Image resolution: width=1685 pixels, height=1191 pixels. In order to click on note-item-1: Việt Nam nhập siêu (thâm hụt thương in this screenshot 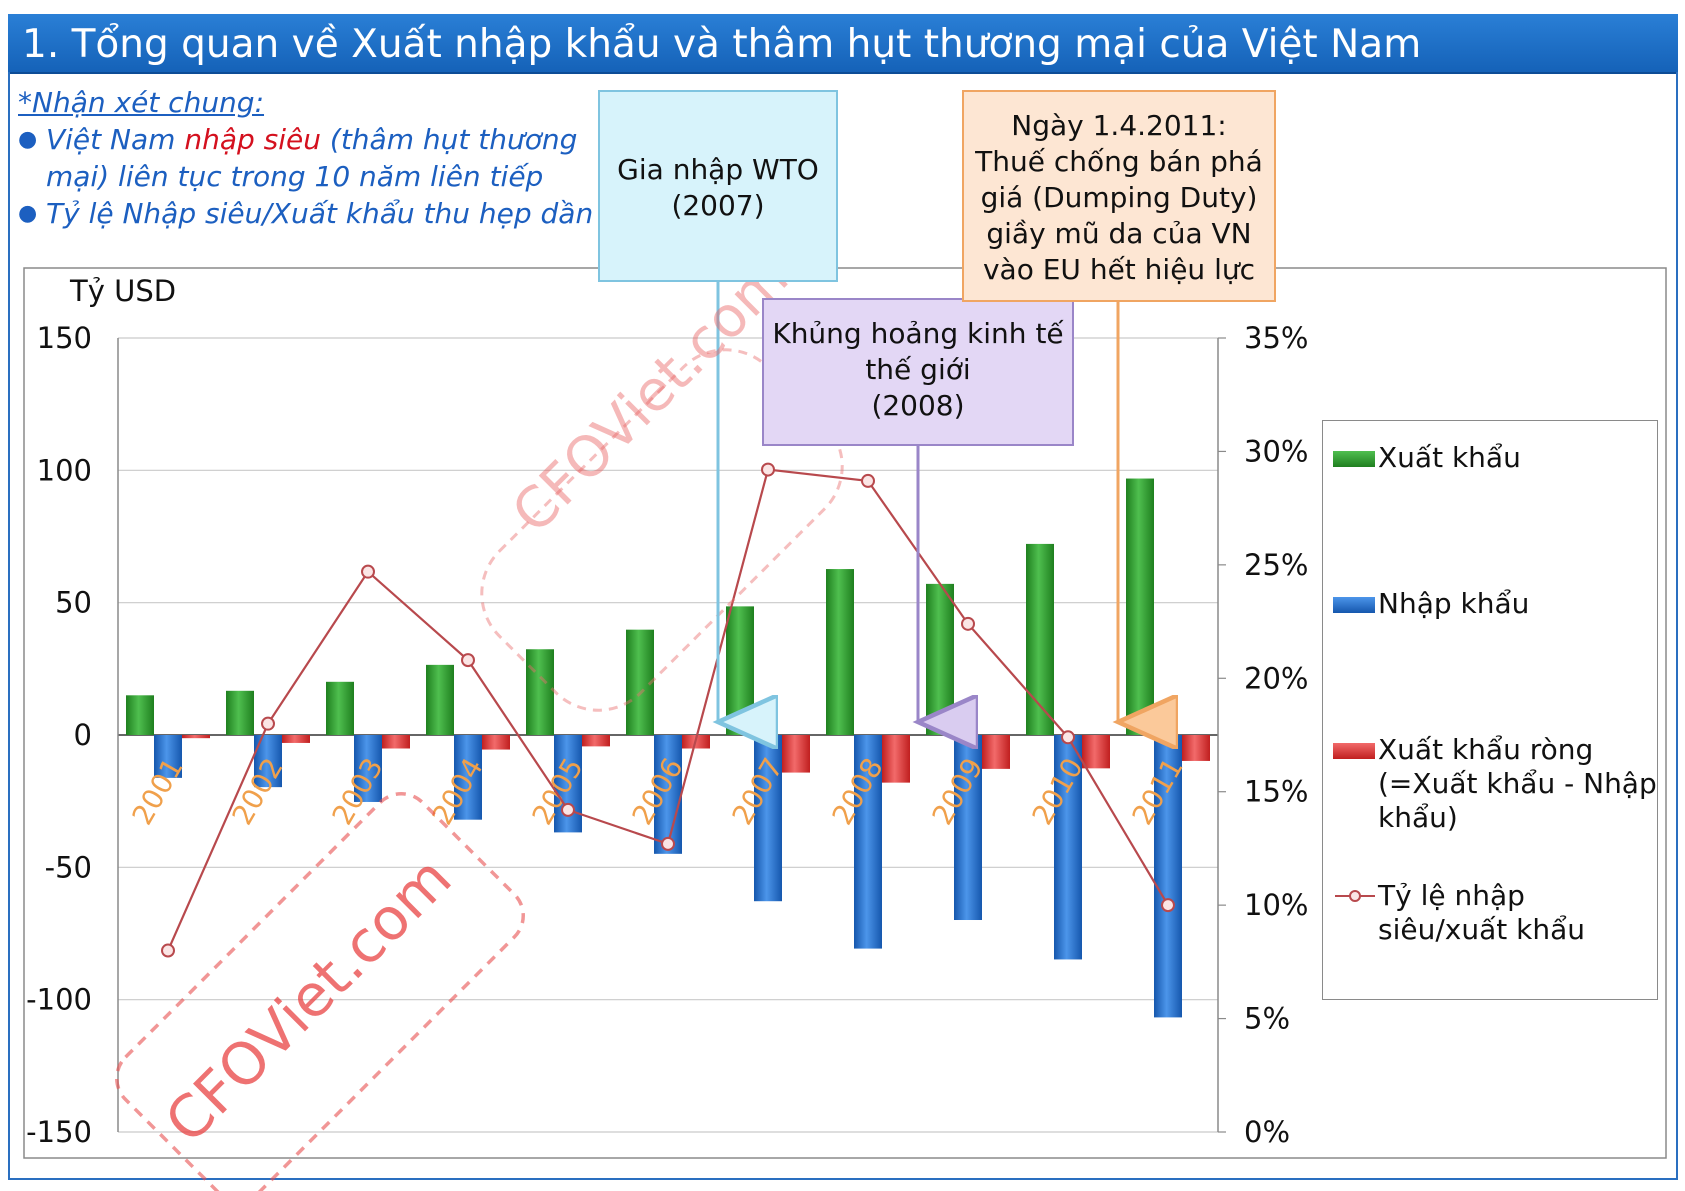, I will do `click(305, 139)`.